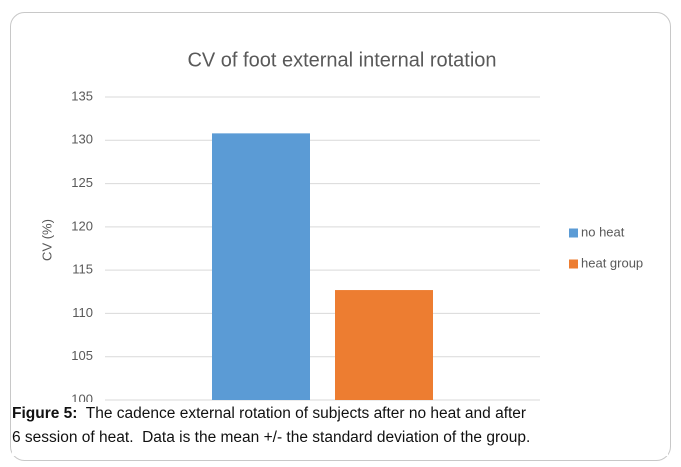  What do you see at coordinates (45, 413) in the screenshot?
I see `caption-label: Figure 5:` at bounding box center [45, 413].